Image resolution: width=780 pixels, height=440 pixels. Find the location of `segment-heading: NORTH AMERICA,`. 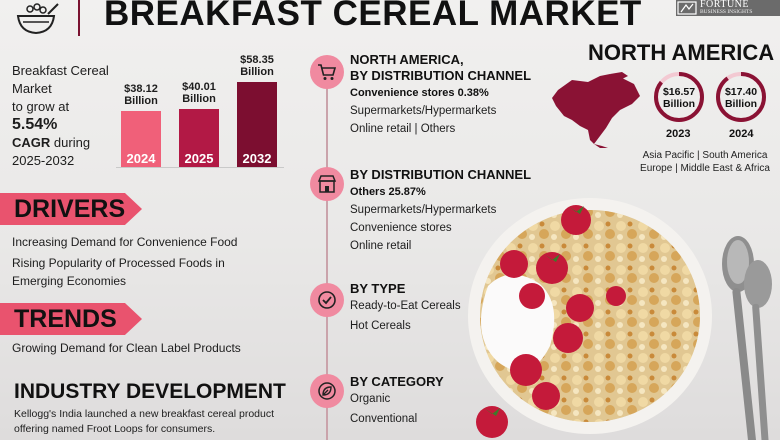

segment-heading: NORTH AMERICA, is located at coordinates (407, 59).